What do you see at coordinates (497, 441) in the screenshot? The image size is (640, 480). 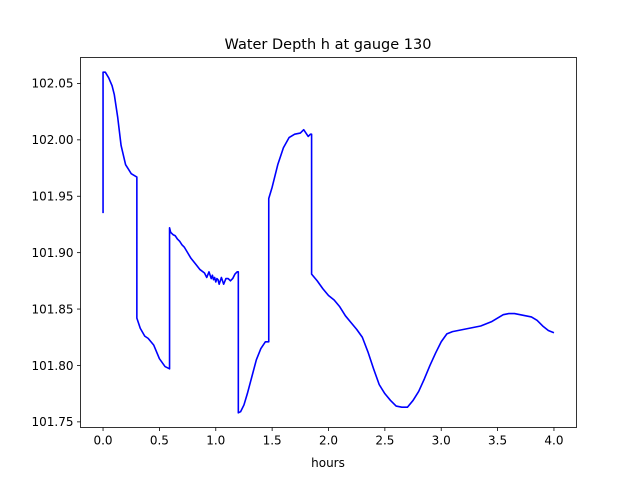 I see `x-tick-label: 3.5` at bounding box center [497, 441].